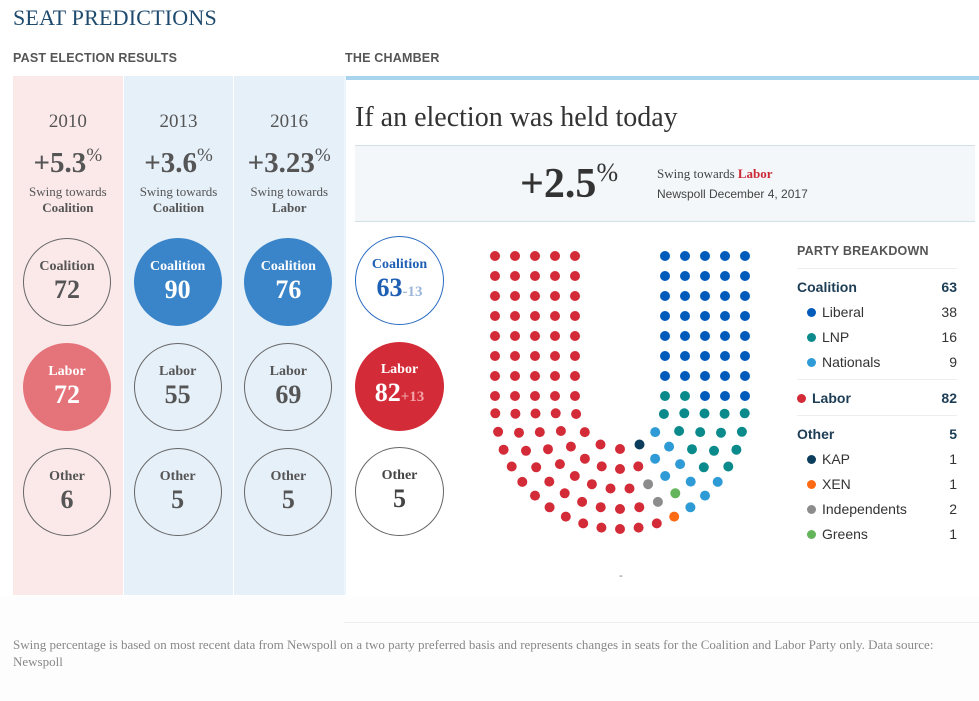  I want to click on swing-party: Labor, so click(289, 207).